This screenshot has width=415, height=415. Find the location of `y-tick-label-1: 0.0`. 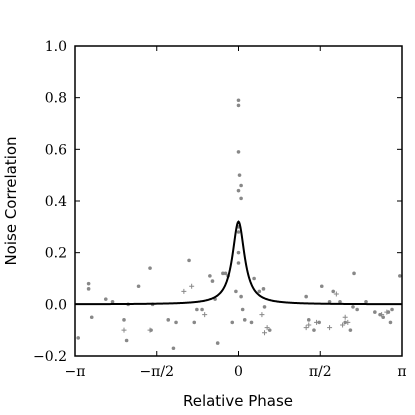

y-tick-label-1: 0.0 is located at coordinates (56, 305).